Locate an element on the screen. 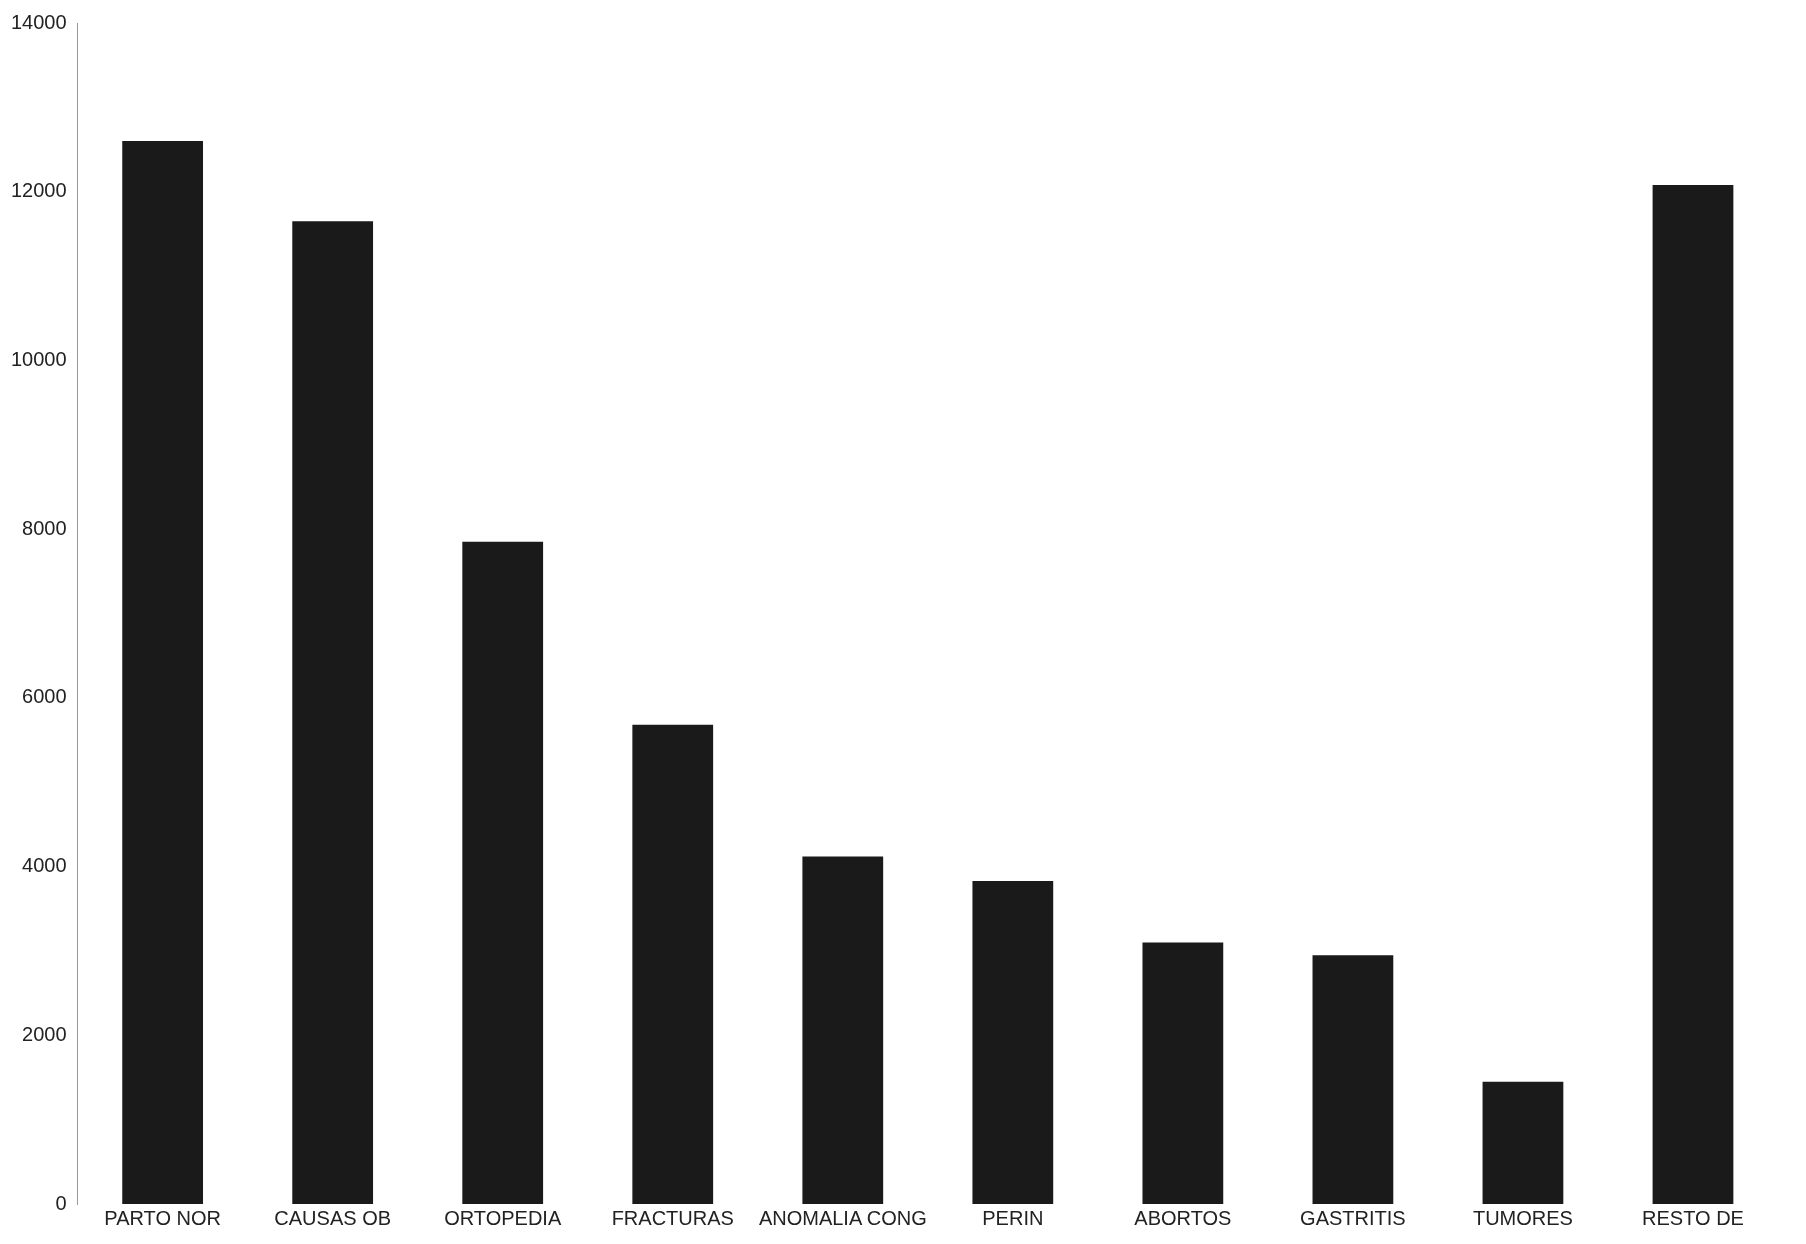 The height and width of the screenshot is (1244, 1806). x-tick-label: RESTO DE is located at coordinates (1693, 1217).